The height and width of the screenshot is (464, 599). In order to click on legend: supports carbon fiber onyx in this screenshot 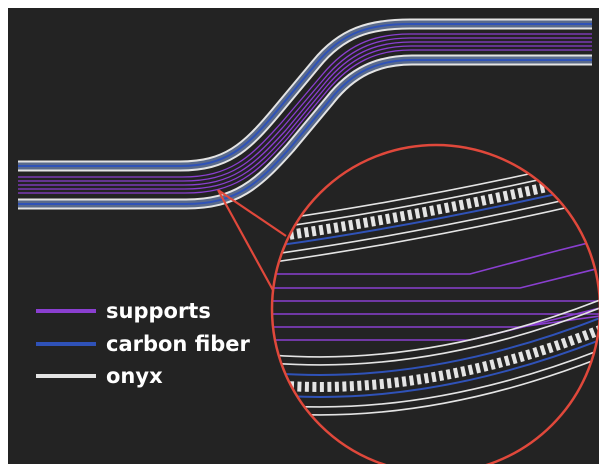, I will do `click(143, 343)`.